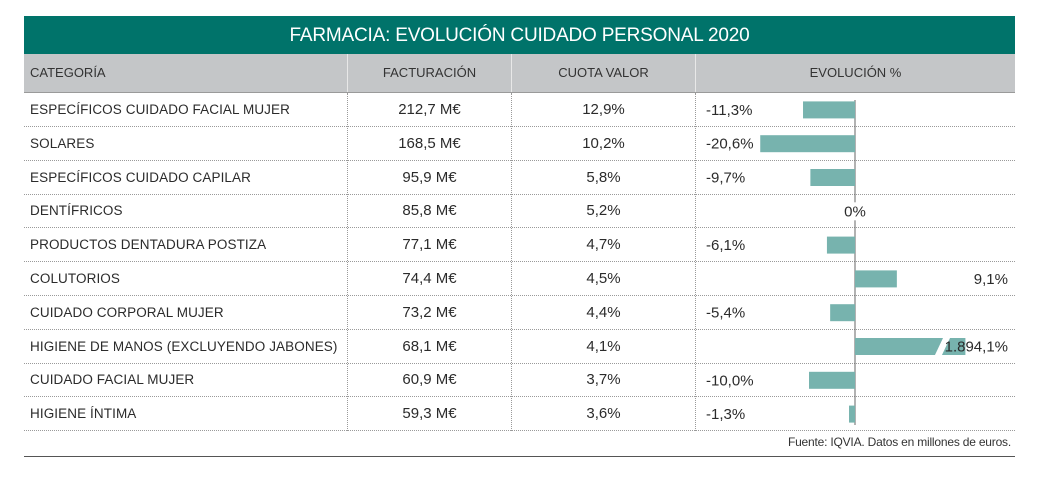 This screenshot has width=1039, height=483. Describe the element at coordinates (603, 380) in the screenshot. I see `share-cell: 3,7%` at that location.